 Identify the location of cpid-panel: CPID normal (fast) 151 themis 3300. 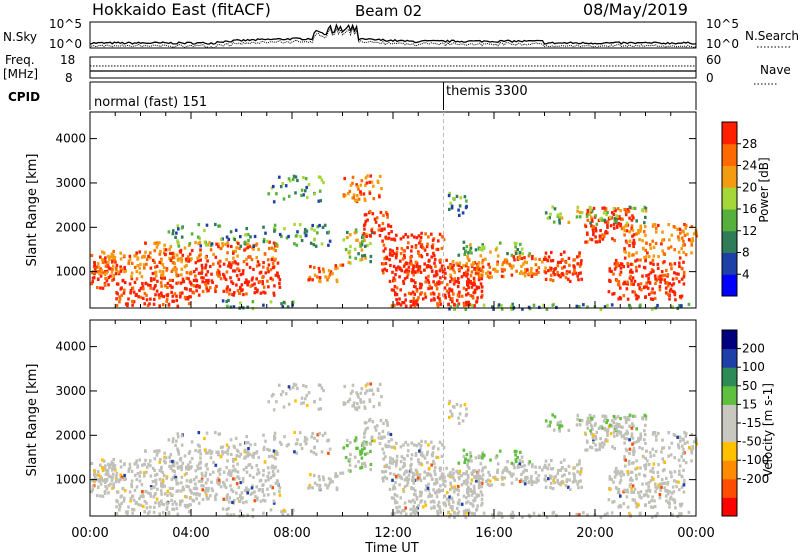
(352, 95).